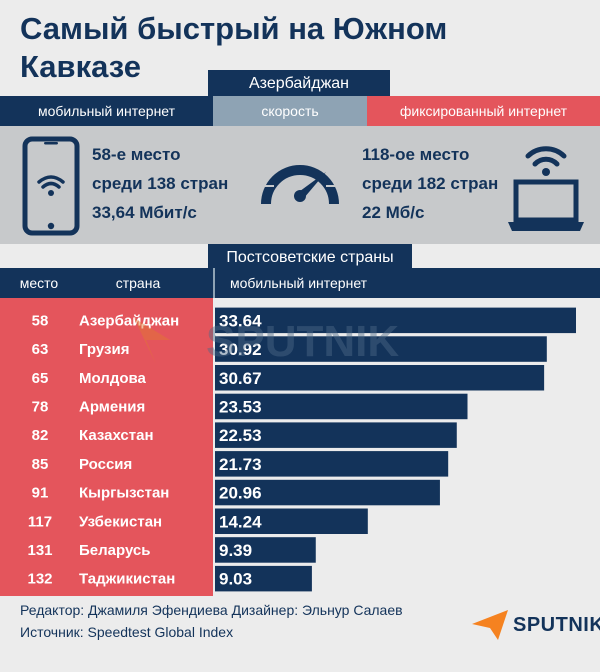 The image size is (600, 672). Describe the element at coordinates (290, 111) in the screenshot. I see `tab-speed: скорость` at that location.